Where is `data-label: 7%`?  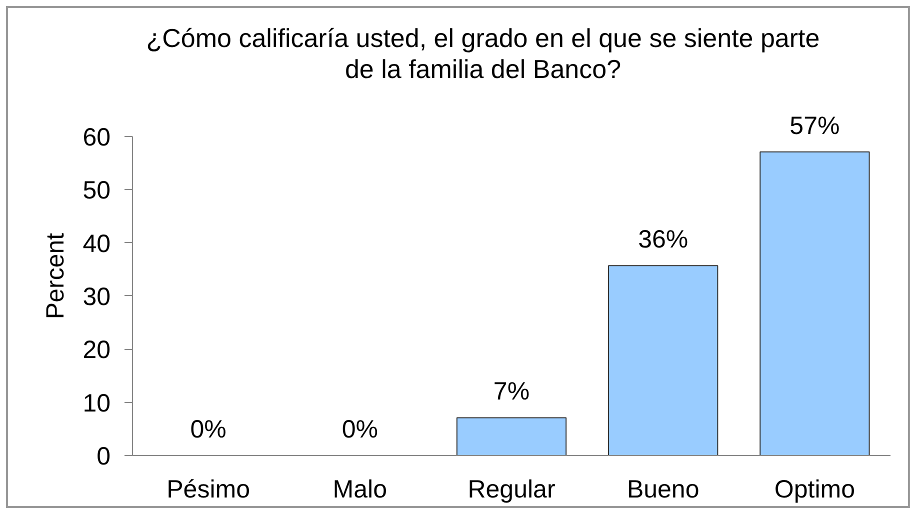
data-label: 7% is located at coordinates (511, 392).